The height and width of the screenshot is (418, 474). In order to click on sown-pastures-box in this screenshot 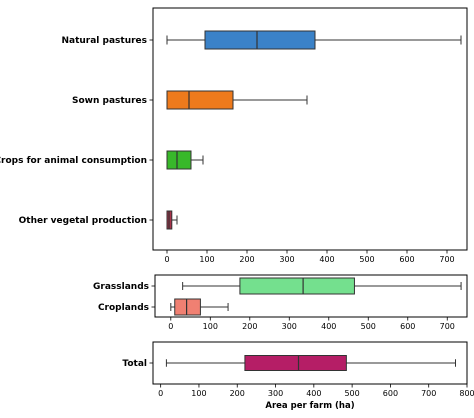, I will do `click(200, 100)`.